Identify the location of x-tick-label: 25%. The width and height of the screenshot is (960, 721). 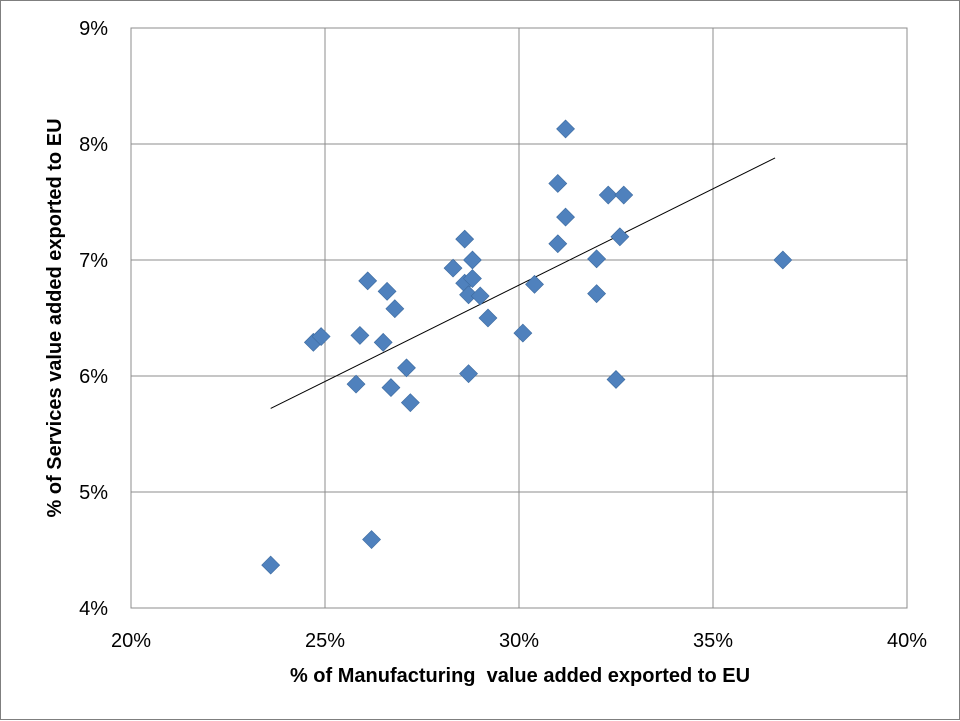
(325, 641).